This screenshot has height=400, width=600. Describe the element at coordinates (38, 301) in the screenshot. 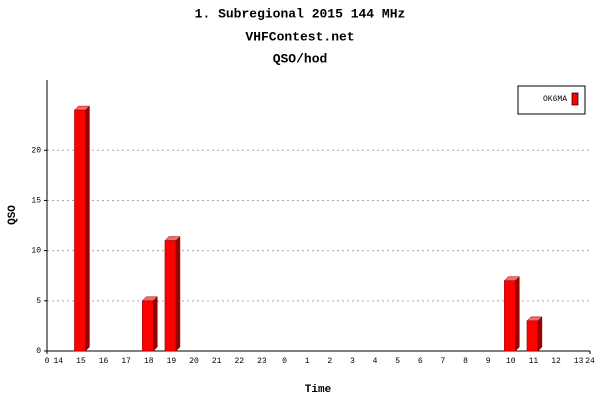

I see `y-tick-label: 5` at that location.